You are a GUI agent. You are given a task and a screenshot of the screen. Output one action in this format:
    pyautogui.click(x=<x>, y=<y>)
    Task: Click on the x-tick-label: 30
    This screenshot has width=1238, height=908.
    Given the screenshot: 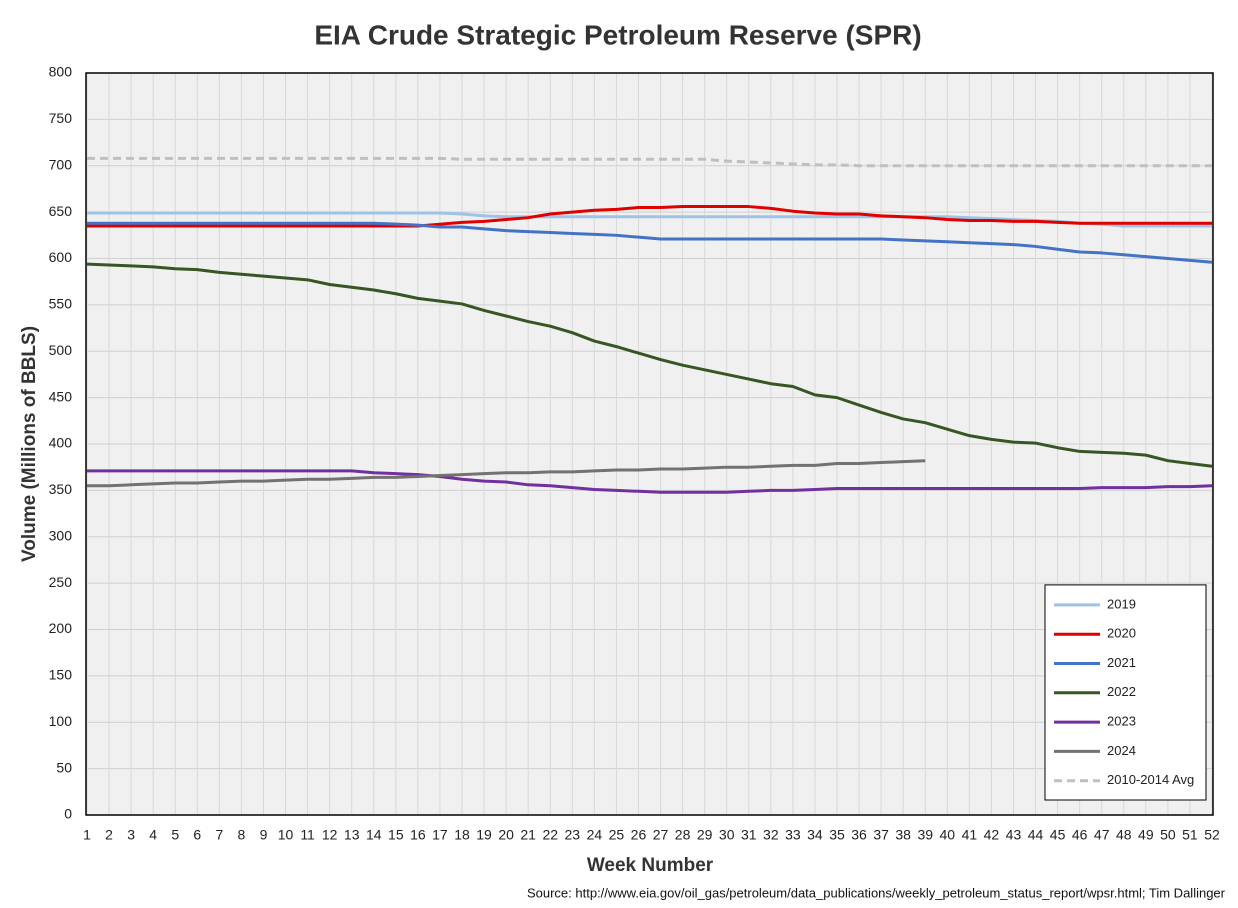 What is the action you would take?
    pyautogui.click(x=727, y=835)
    